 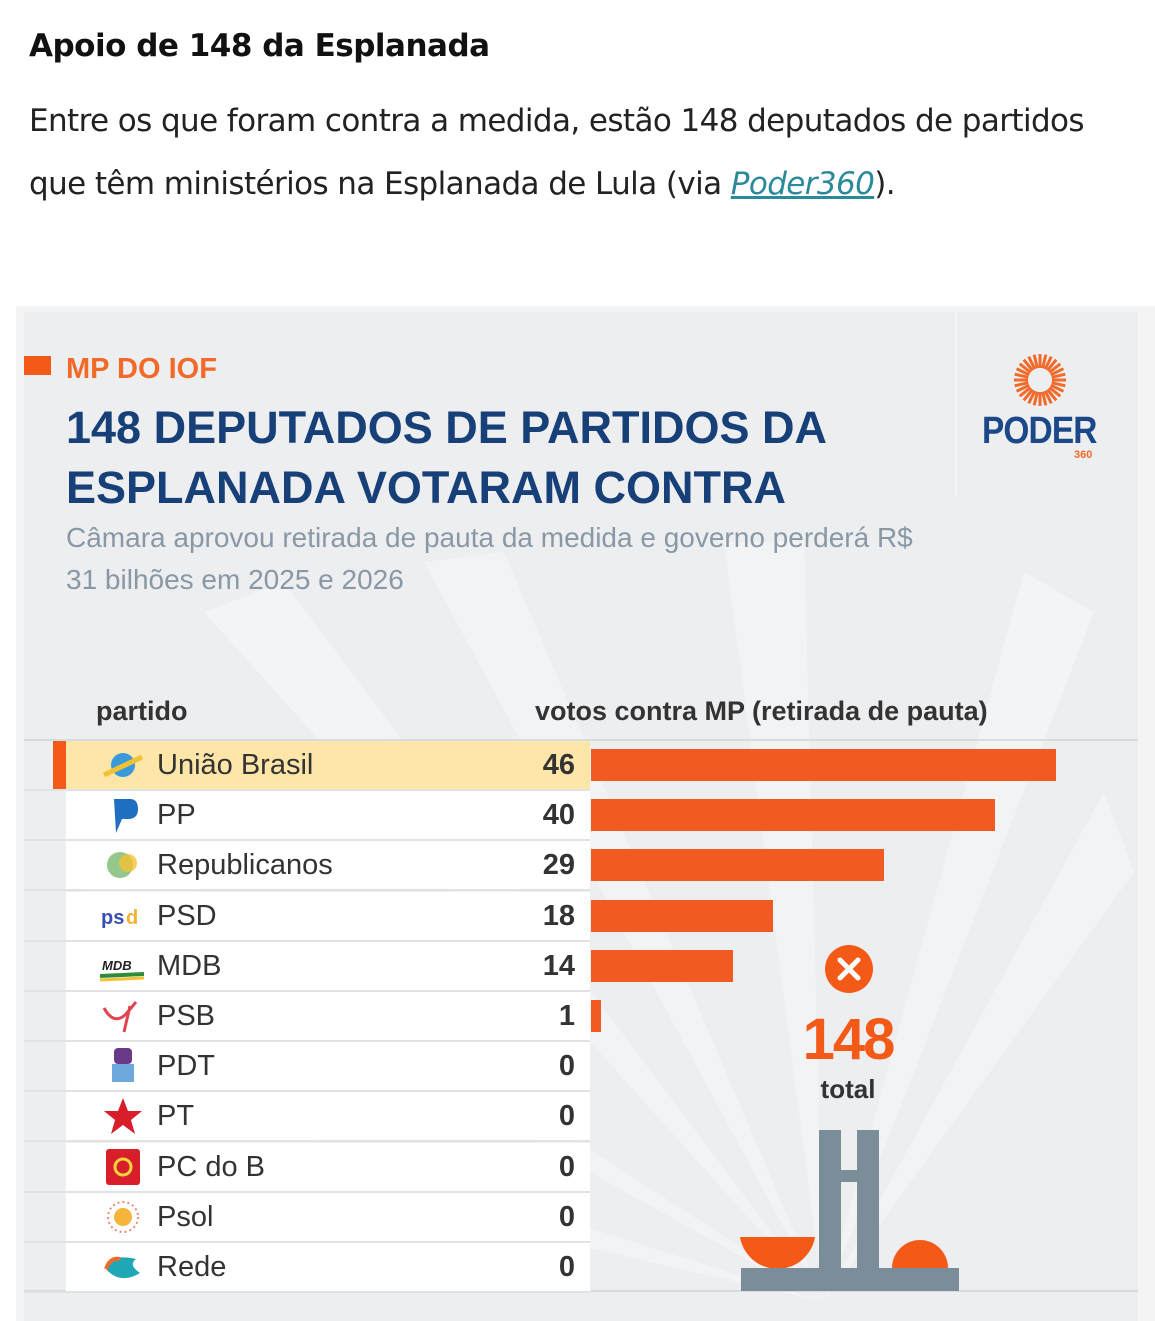 I want to click on pcdob-hammer-sickle-icon, so click(x=123, y=1166).